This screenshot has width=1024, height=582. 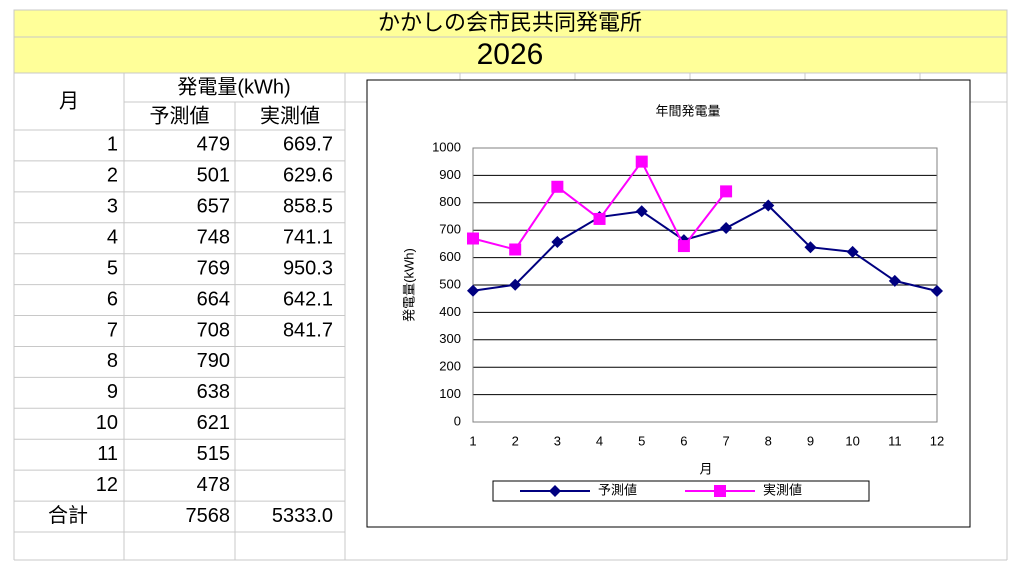 What do you see at coordinates (599, 440) in the screenshot?
I see `x-tick-label: 4` at bounding box center [599, 440].